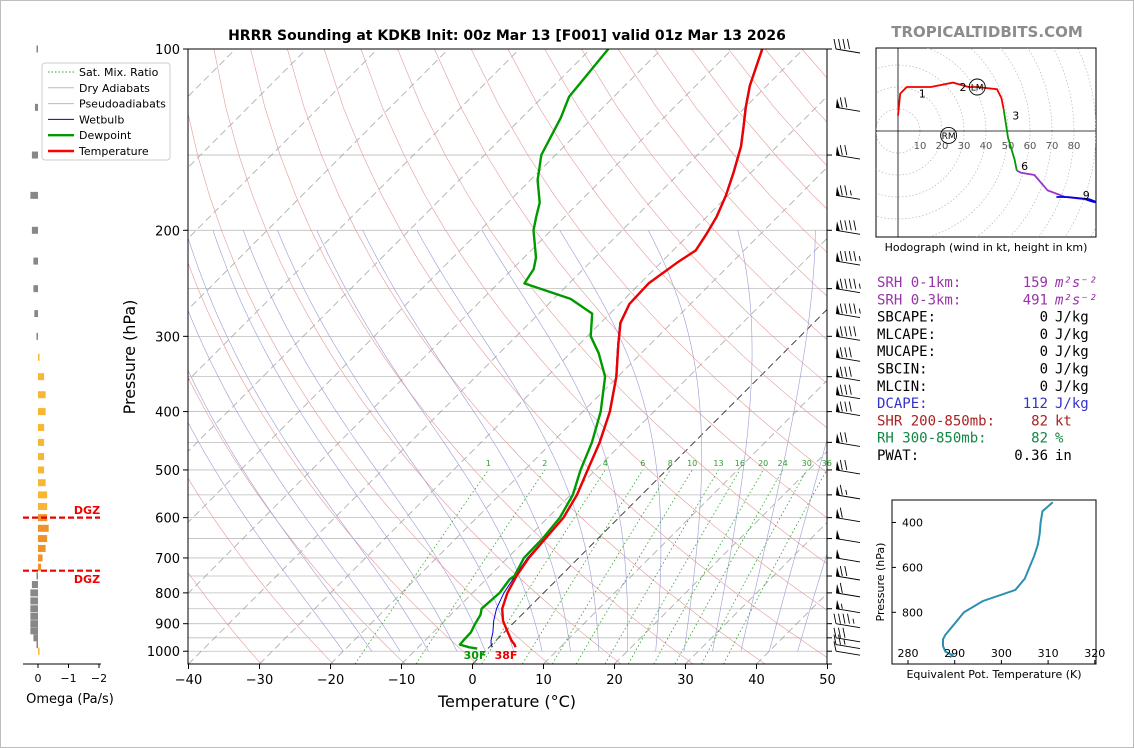  Describe the element at coordinates (167, 471) in the screenshot. I see `y-tick-label: 500` at that location.